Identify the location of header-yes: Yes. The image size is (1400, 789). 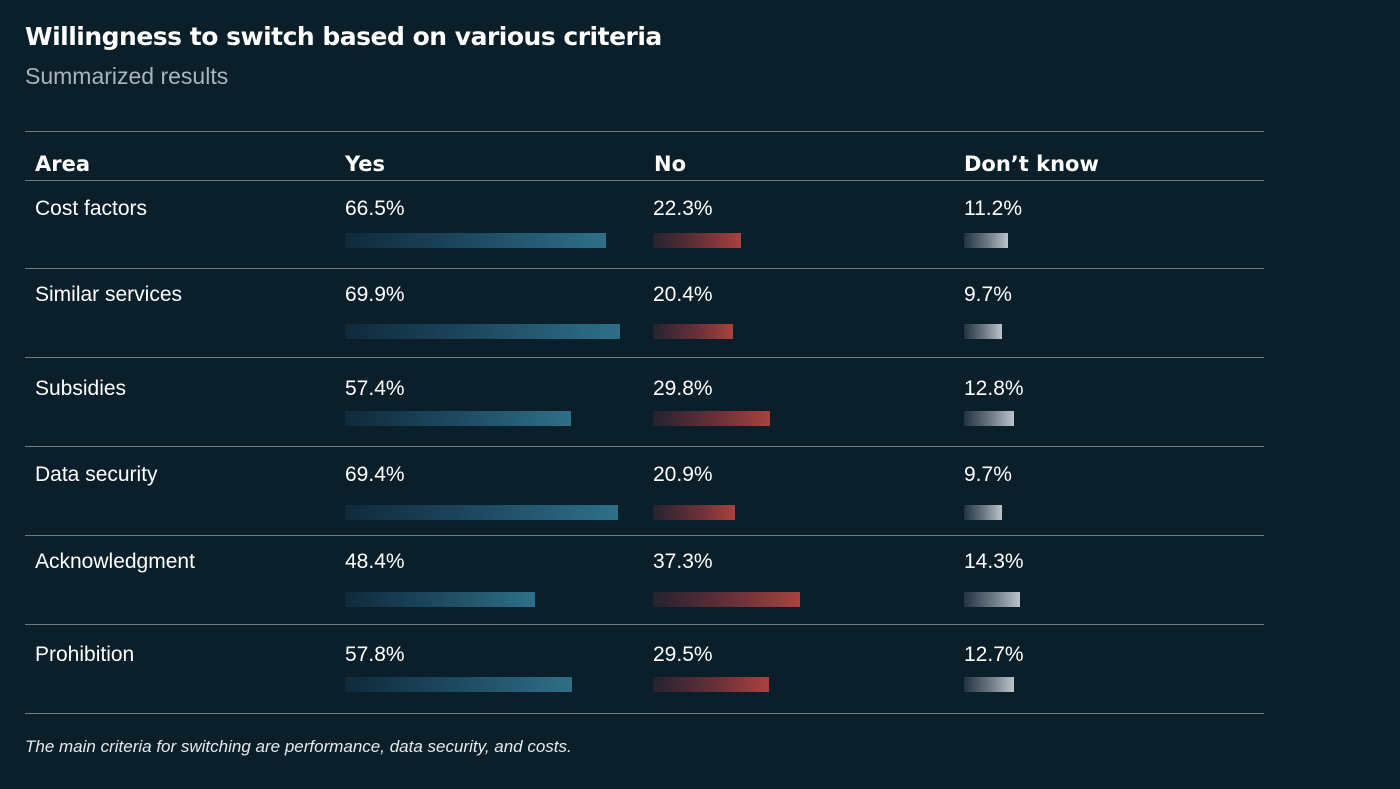
(365, 164).